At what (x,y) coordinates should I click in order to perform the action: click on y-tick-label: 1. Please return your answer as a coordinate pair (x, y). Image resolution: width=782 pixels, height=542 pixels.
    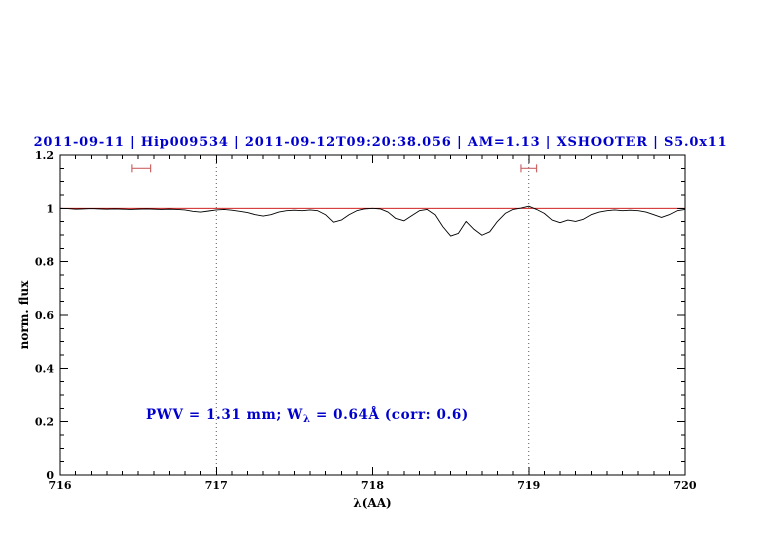
    Looking at the image, I should click on (50, 208).